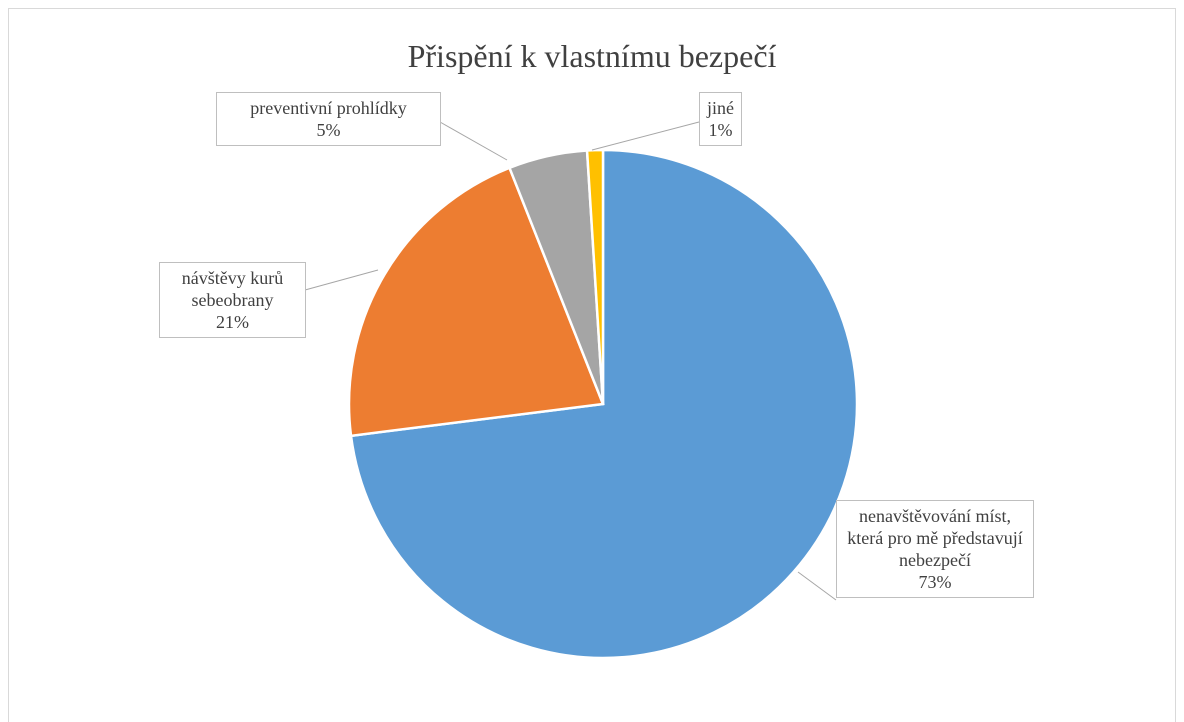 The height and width of the screenshot is (722, 1184). Describe the element at coordinates (328, 108) in the screenshot. I see `category-label: preventivní prohlídky` at that location.